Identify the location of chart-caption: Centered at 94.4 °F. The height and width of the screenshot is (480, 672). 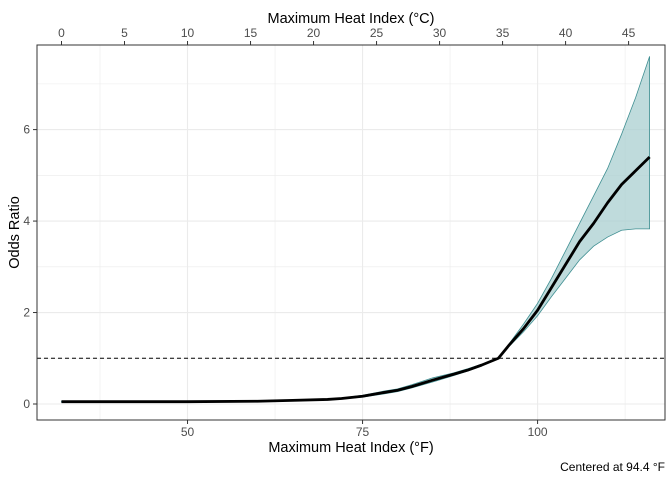
(612, 467).